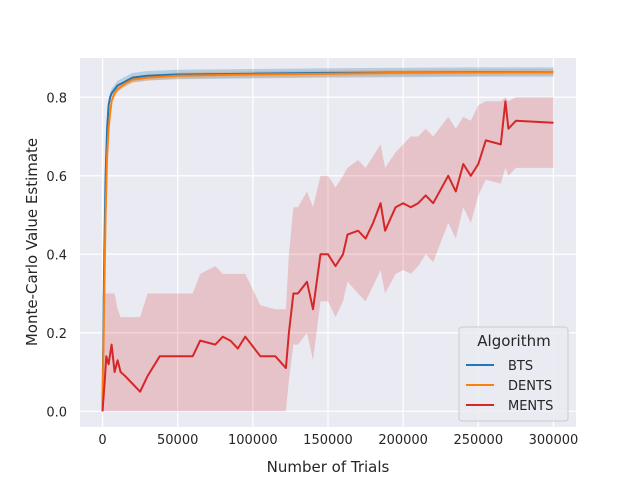 The image size is (640, 480). Describe the element at coordinates (403, 440) in the screenshot. I see `x-tick-label: 200000` at that location.